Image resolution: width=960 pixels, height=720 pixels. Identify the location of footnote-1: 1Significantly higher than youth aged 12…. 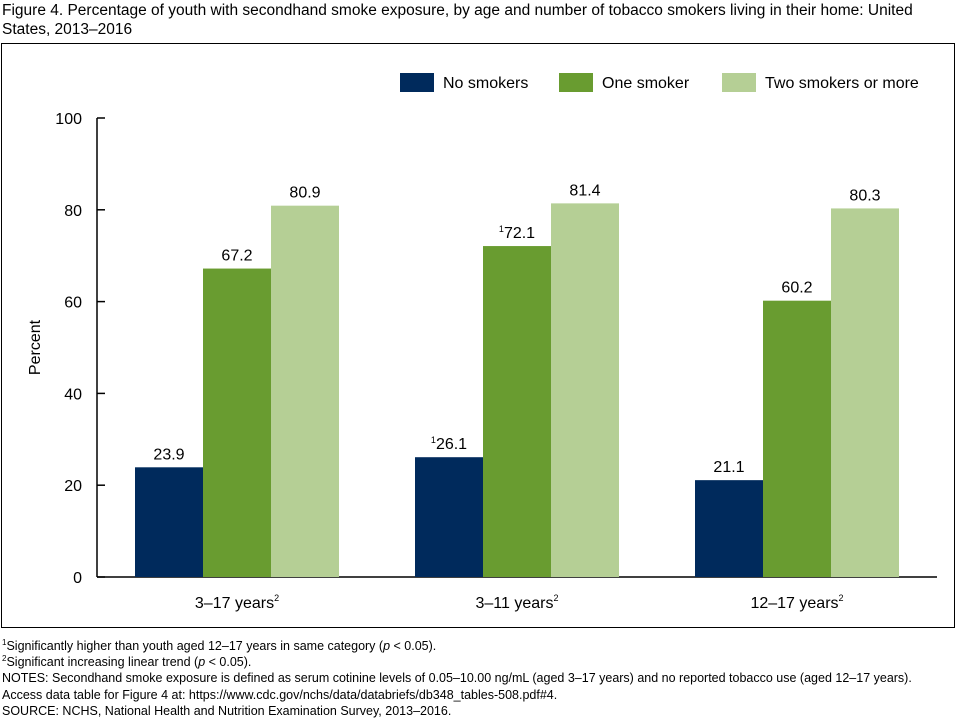
(477, 646).